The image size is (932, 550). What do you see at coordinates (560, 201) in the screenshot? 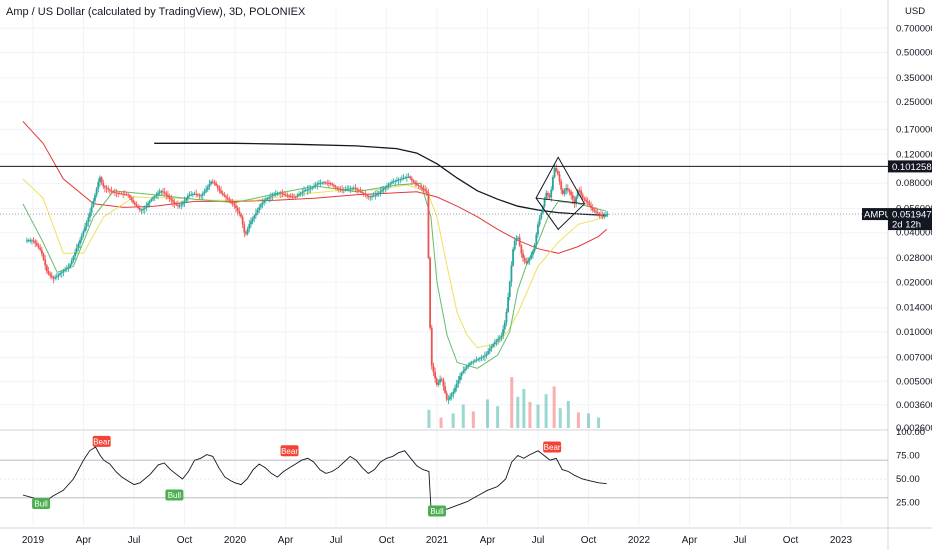
I see `diamond-midline` at bounding box center [560, 201].